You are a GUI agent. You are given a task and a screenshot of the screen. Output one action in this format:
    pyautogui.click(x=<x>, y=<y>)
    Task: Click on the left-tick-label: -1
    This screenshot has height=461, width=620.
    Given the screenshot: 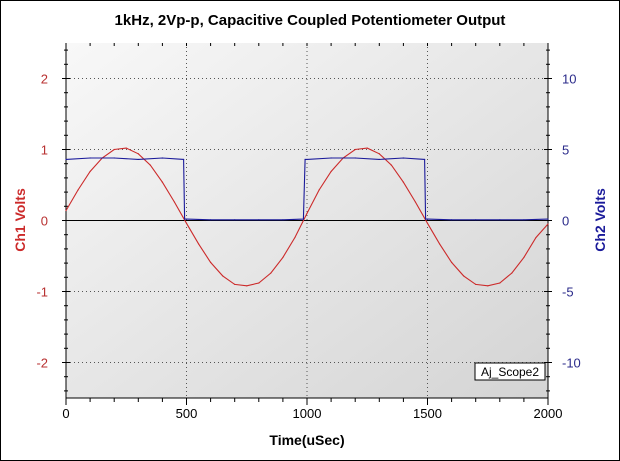 What is the action you would take?
    pyautogui.click(x=42, y=292)
    